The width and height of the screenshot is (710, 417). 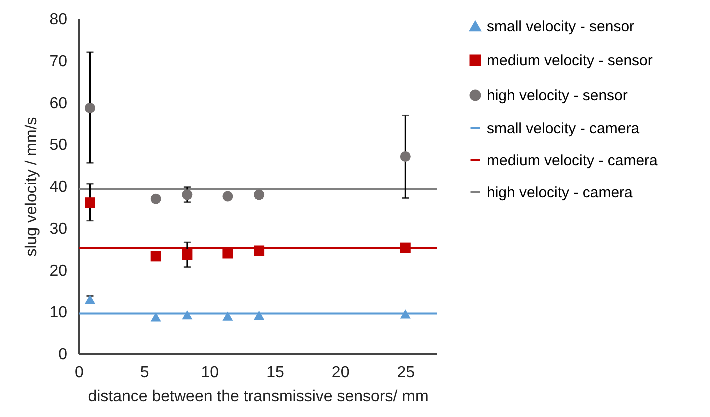 I want to click on x-tick-label: 10, so click(x=210, y=373).